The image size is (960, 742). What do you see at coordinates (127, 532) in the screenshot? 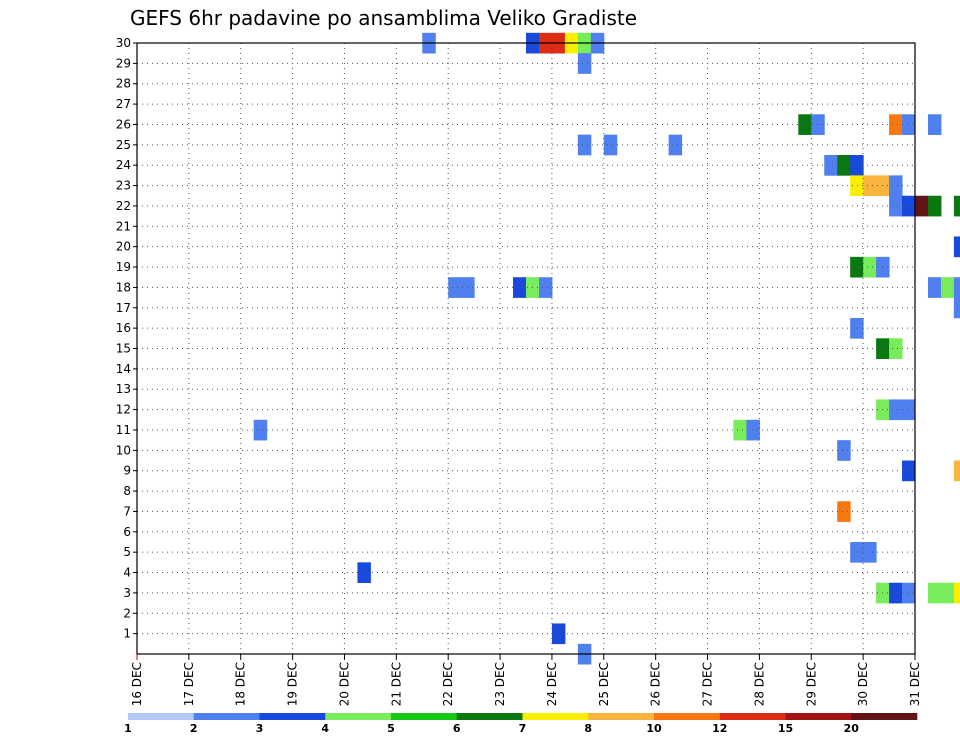
I see `y-tick-label: 6` at bounding box center [127, 532].